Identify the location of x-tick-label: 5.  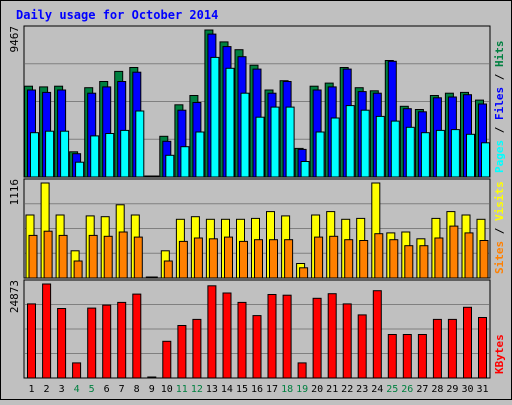
(92, 389).